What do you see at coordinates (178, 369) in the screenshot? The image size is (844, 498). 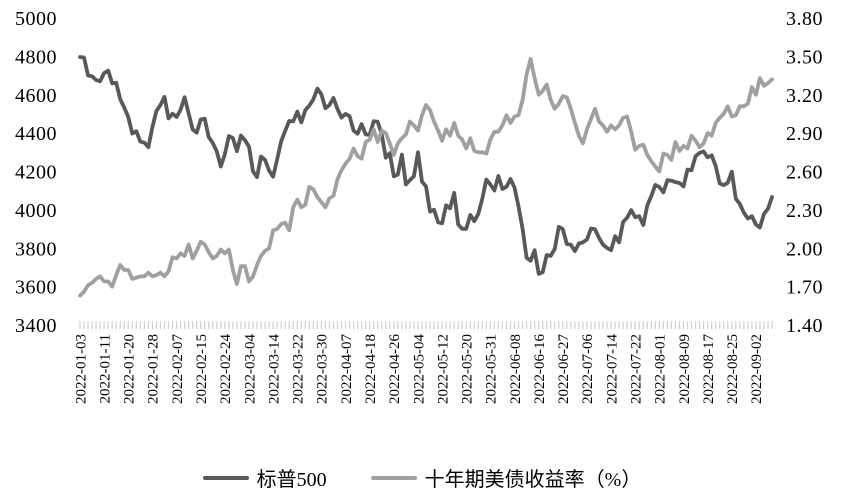 I see `x-axis-date-label: 2022-02-07` at bounding box center [178, 369].